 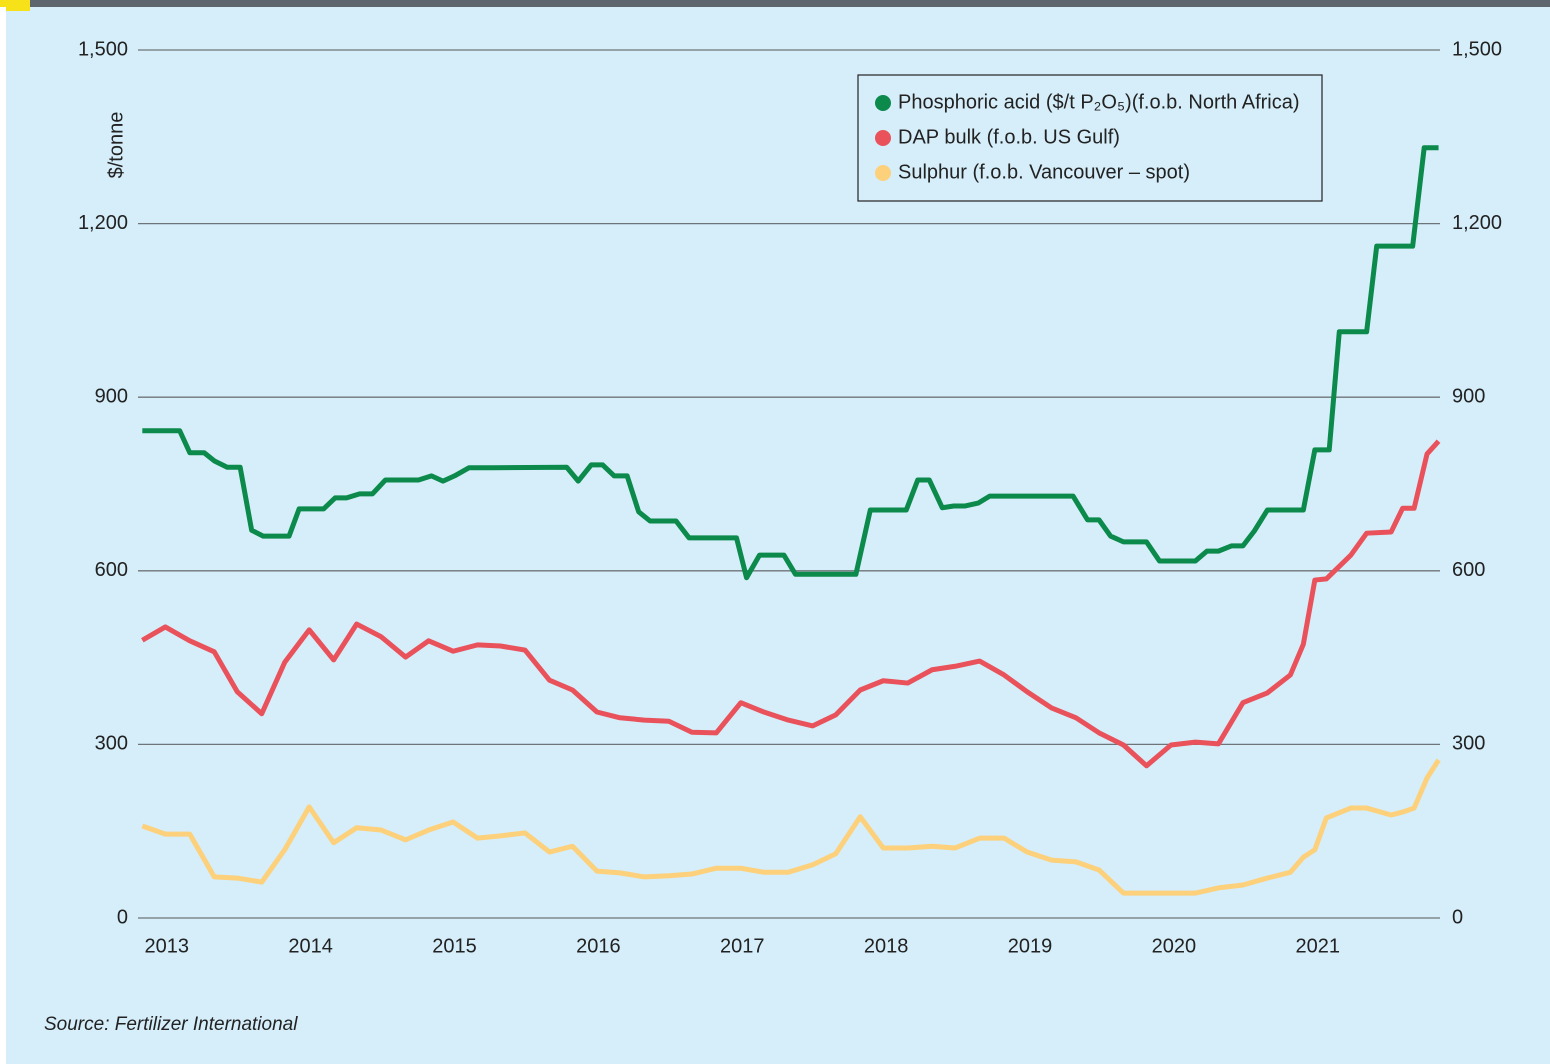 I want to click on y-tick-label: 300, so click(x=111, y=744).